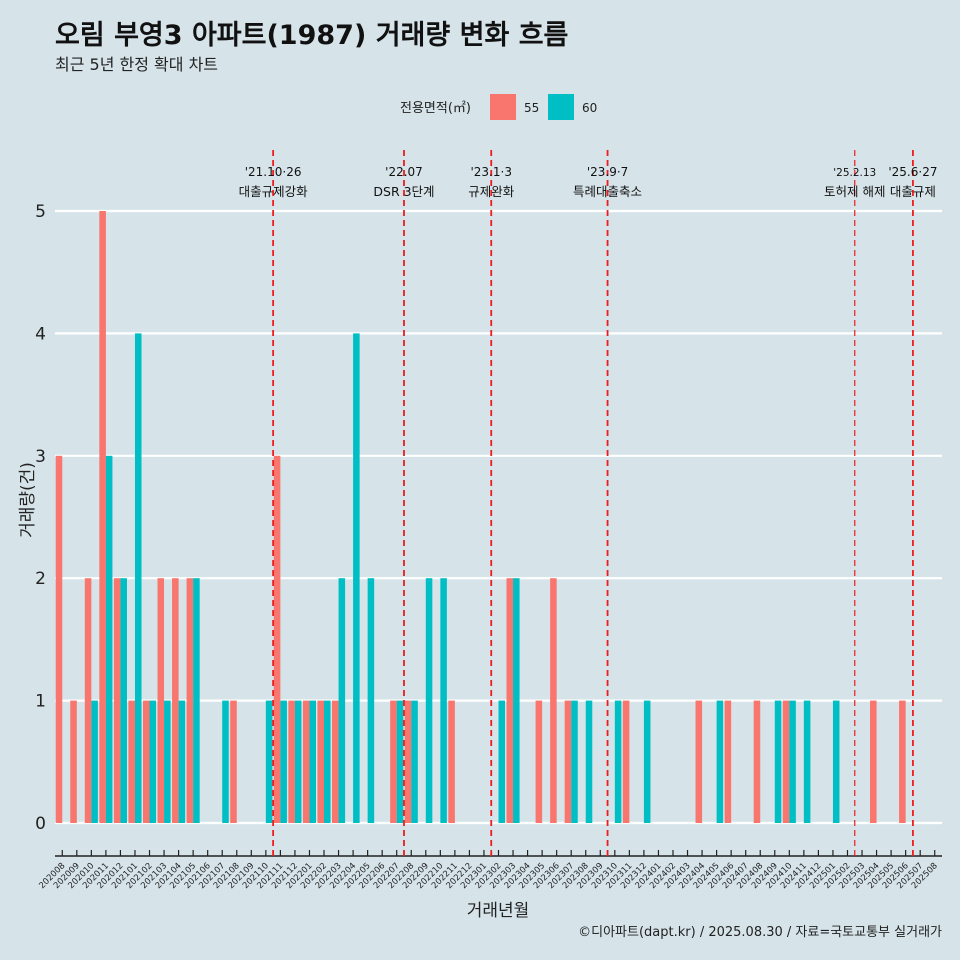 Image resolution: width=960 pixels, height=960 pixels. What do you see at coordinates (854, 173) in the screenshot?
I see `event-date: '25.2.13` at bounding box center [854, 173].